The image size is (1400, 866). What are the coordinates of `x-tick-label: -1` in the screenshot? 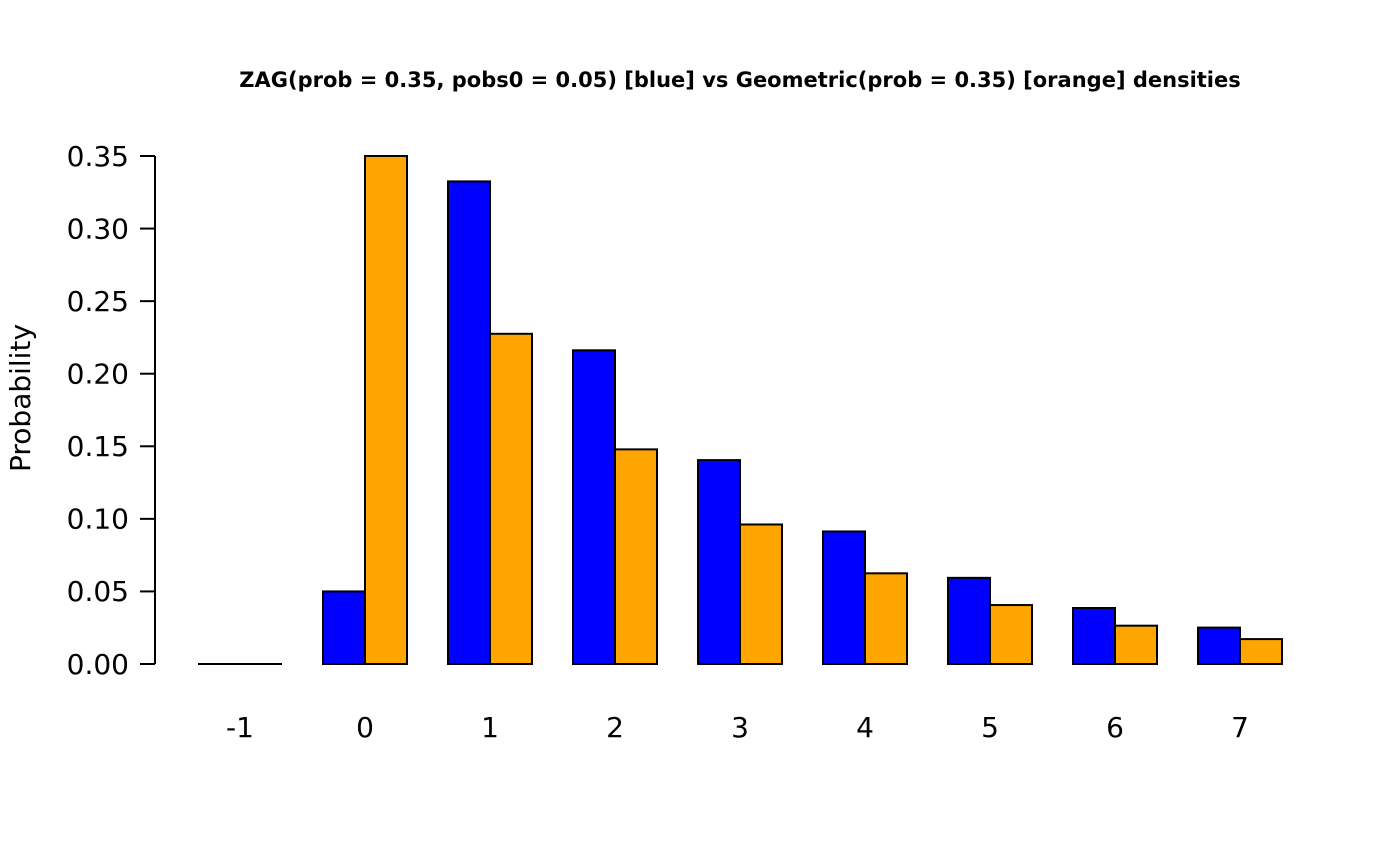 It's located at (240, 727).